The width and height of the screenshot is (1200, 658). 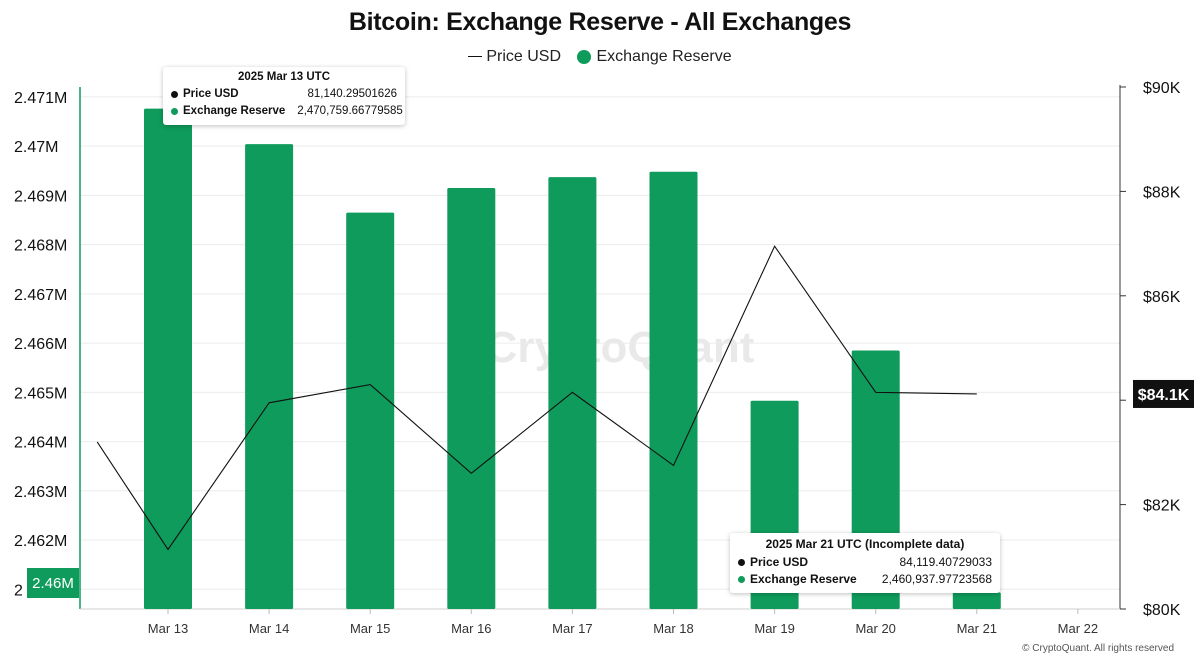 What do you see at coordinates (865, 544) in the screenshot?
I see `tooltip-date: 2025 Mar 21 UTC (Incomplete data)` at bounding box center [865, 544].